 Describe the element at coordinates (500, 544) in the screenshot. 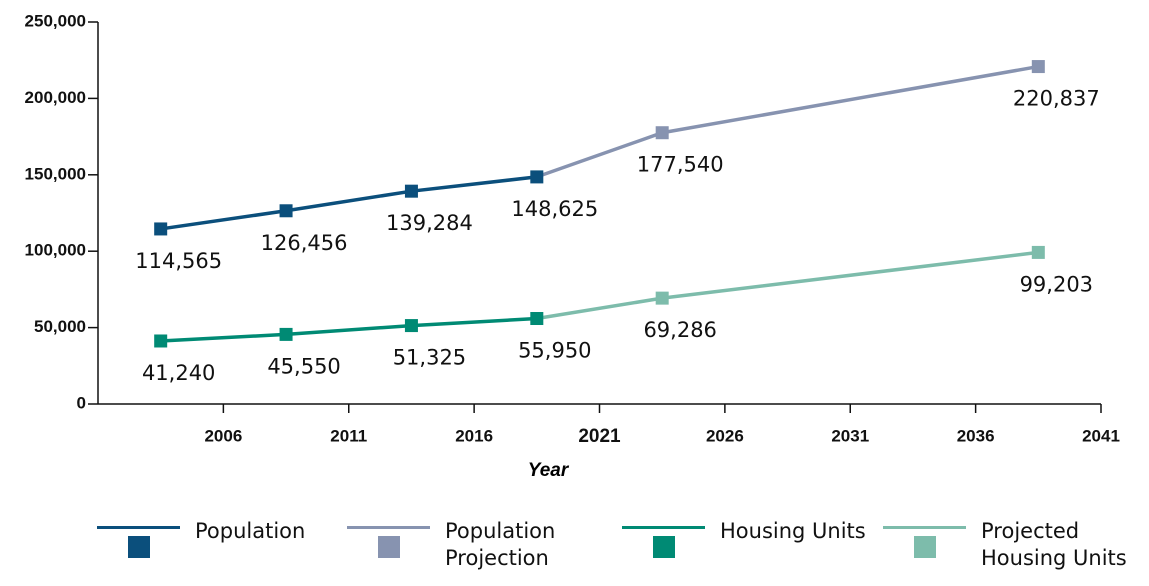

I see `legend-label: Population Projection` at that location.